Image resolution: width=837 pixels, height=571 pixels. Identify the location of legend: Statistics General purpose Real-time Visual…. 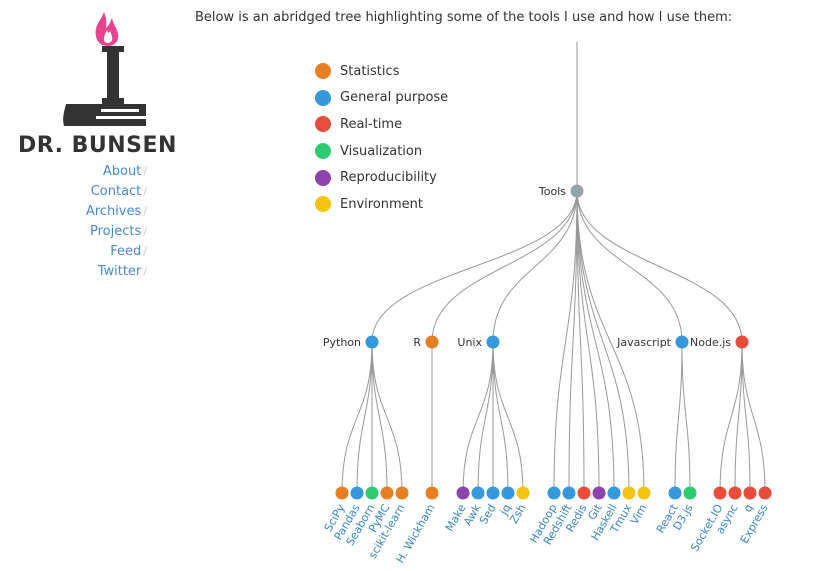
(381, 138).